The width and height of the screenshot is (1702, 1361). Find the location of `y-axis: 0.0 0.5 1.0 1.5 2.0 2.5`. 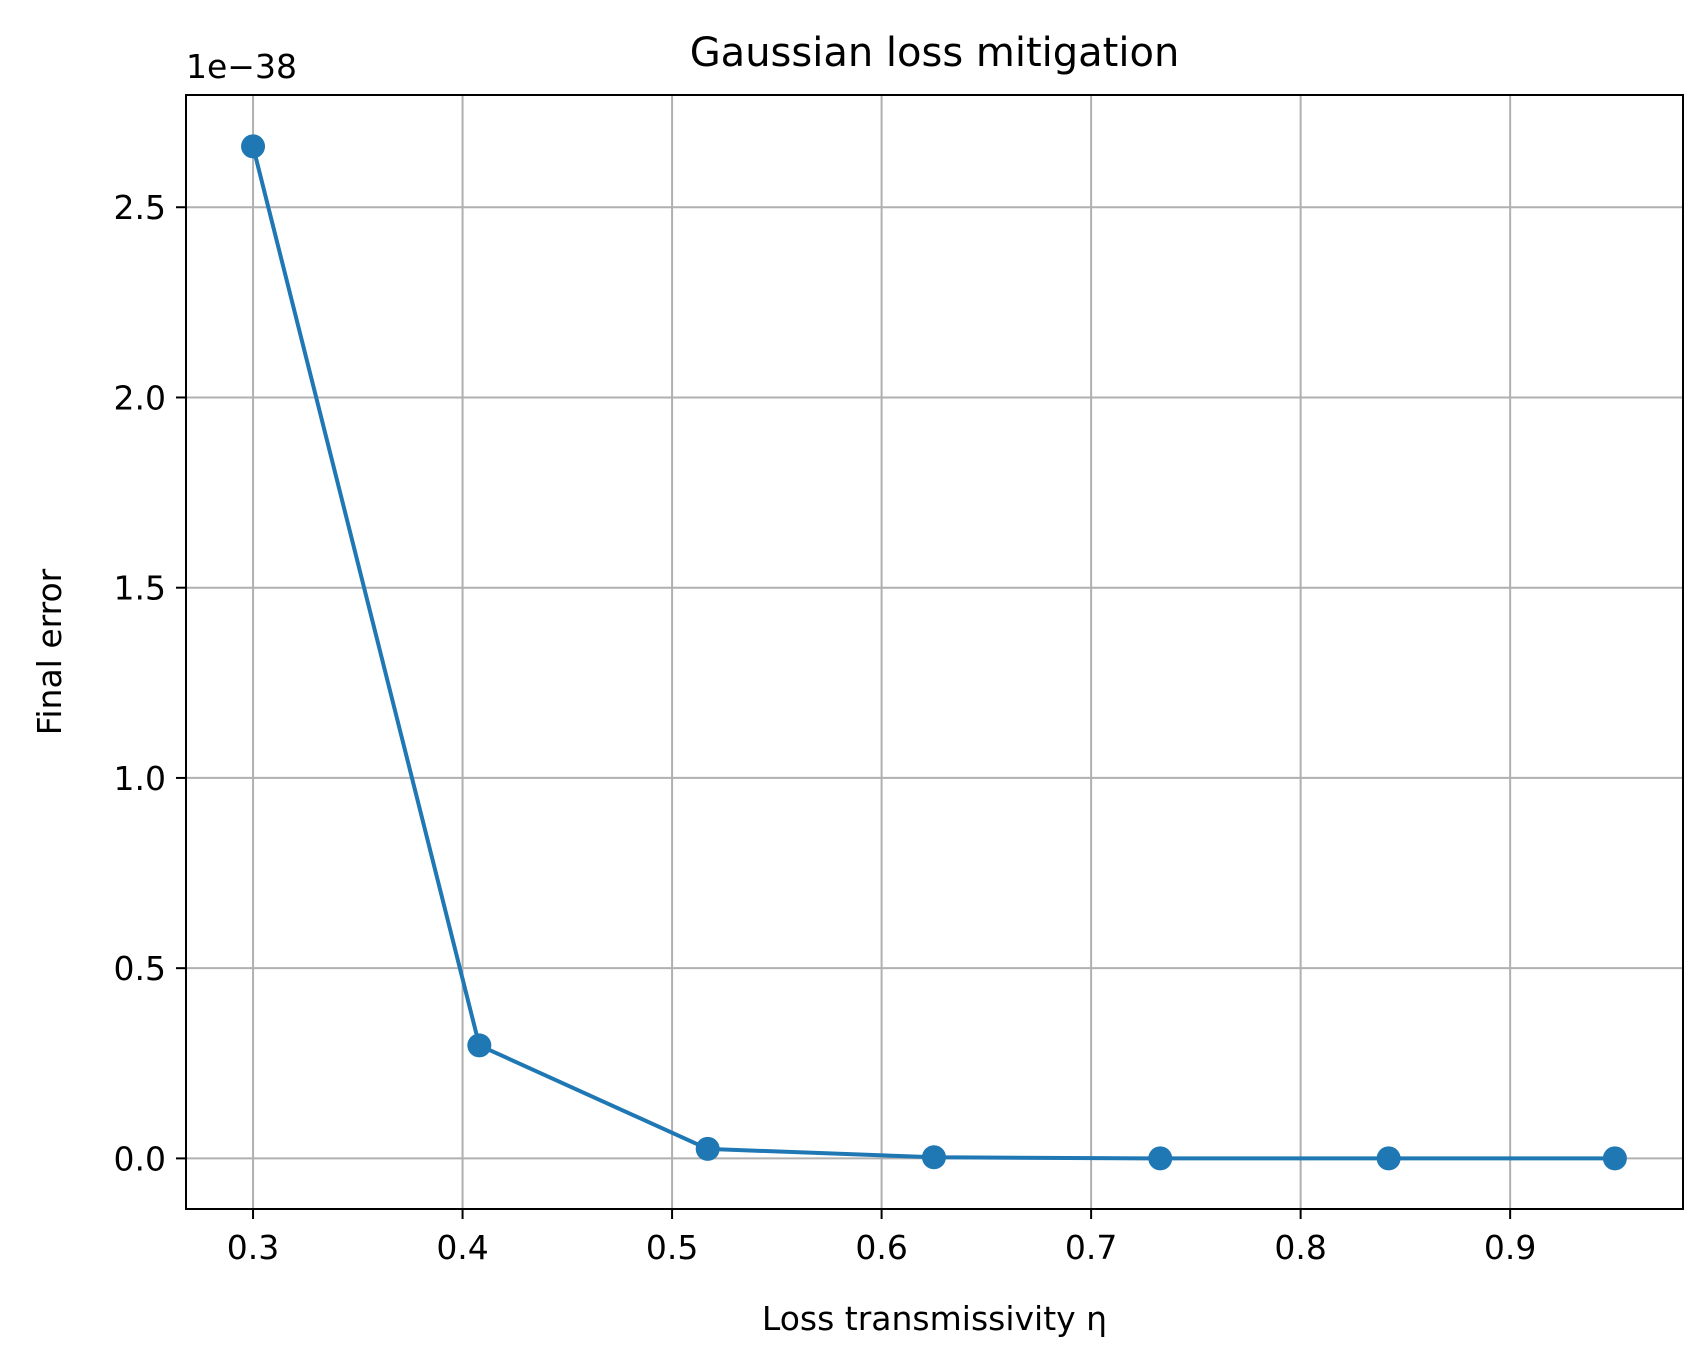

y-axis: 0.0 0.5 1.0 1.5 2.0 2.5 is located at coordinates (150, 683).